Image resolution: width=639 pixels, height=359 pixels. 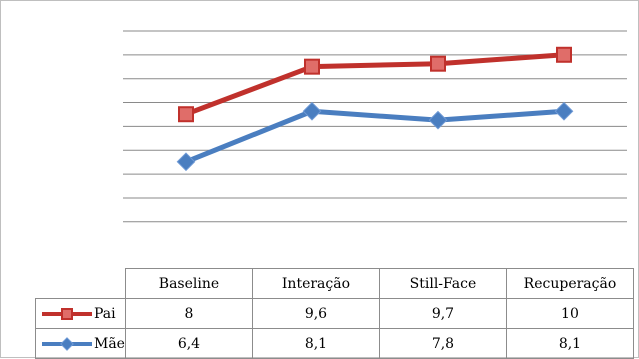 I want to click on legend-label: Pai, so click(x=105, y=313).